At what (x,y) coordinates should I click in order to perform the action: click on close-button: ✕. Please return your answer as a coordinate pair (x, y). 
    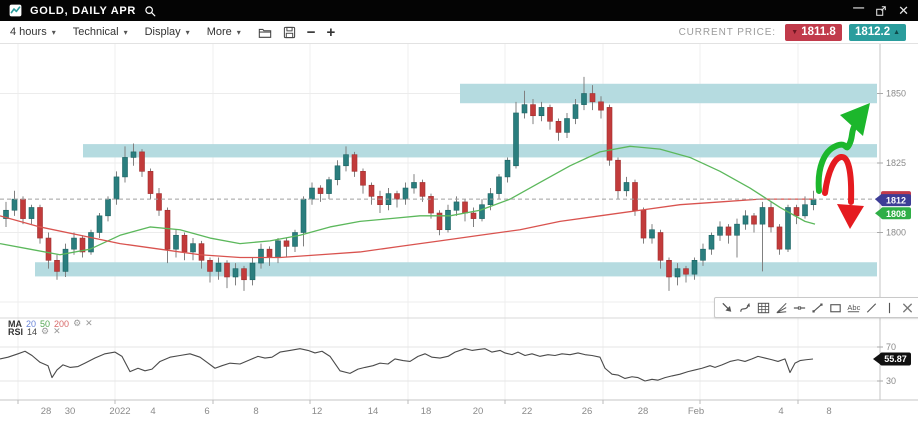
    Looking at the image, I should click on (903, 10).